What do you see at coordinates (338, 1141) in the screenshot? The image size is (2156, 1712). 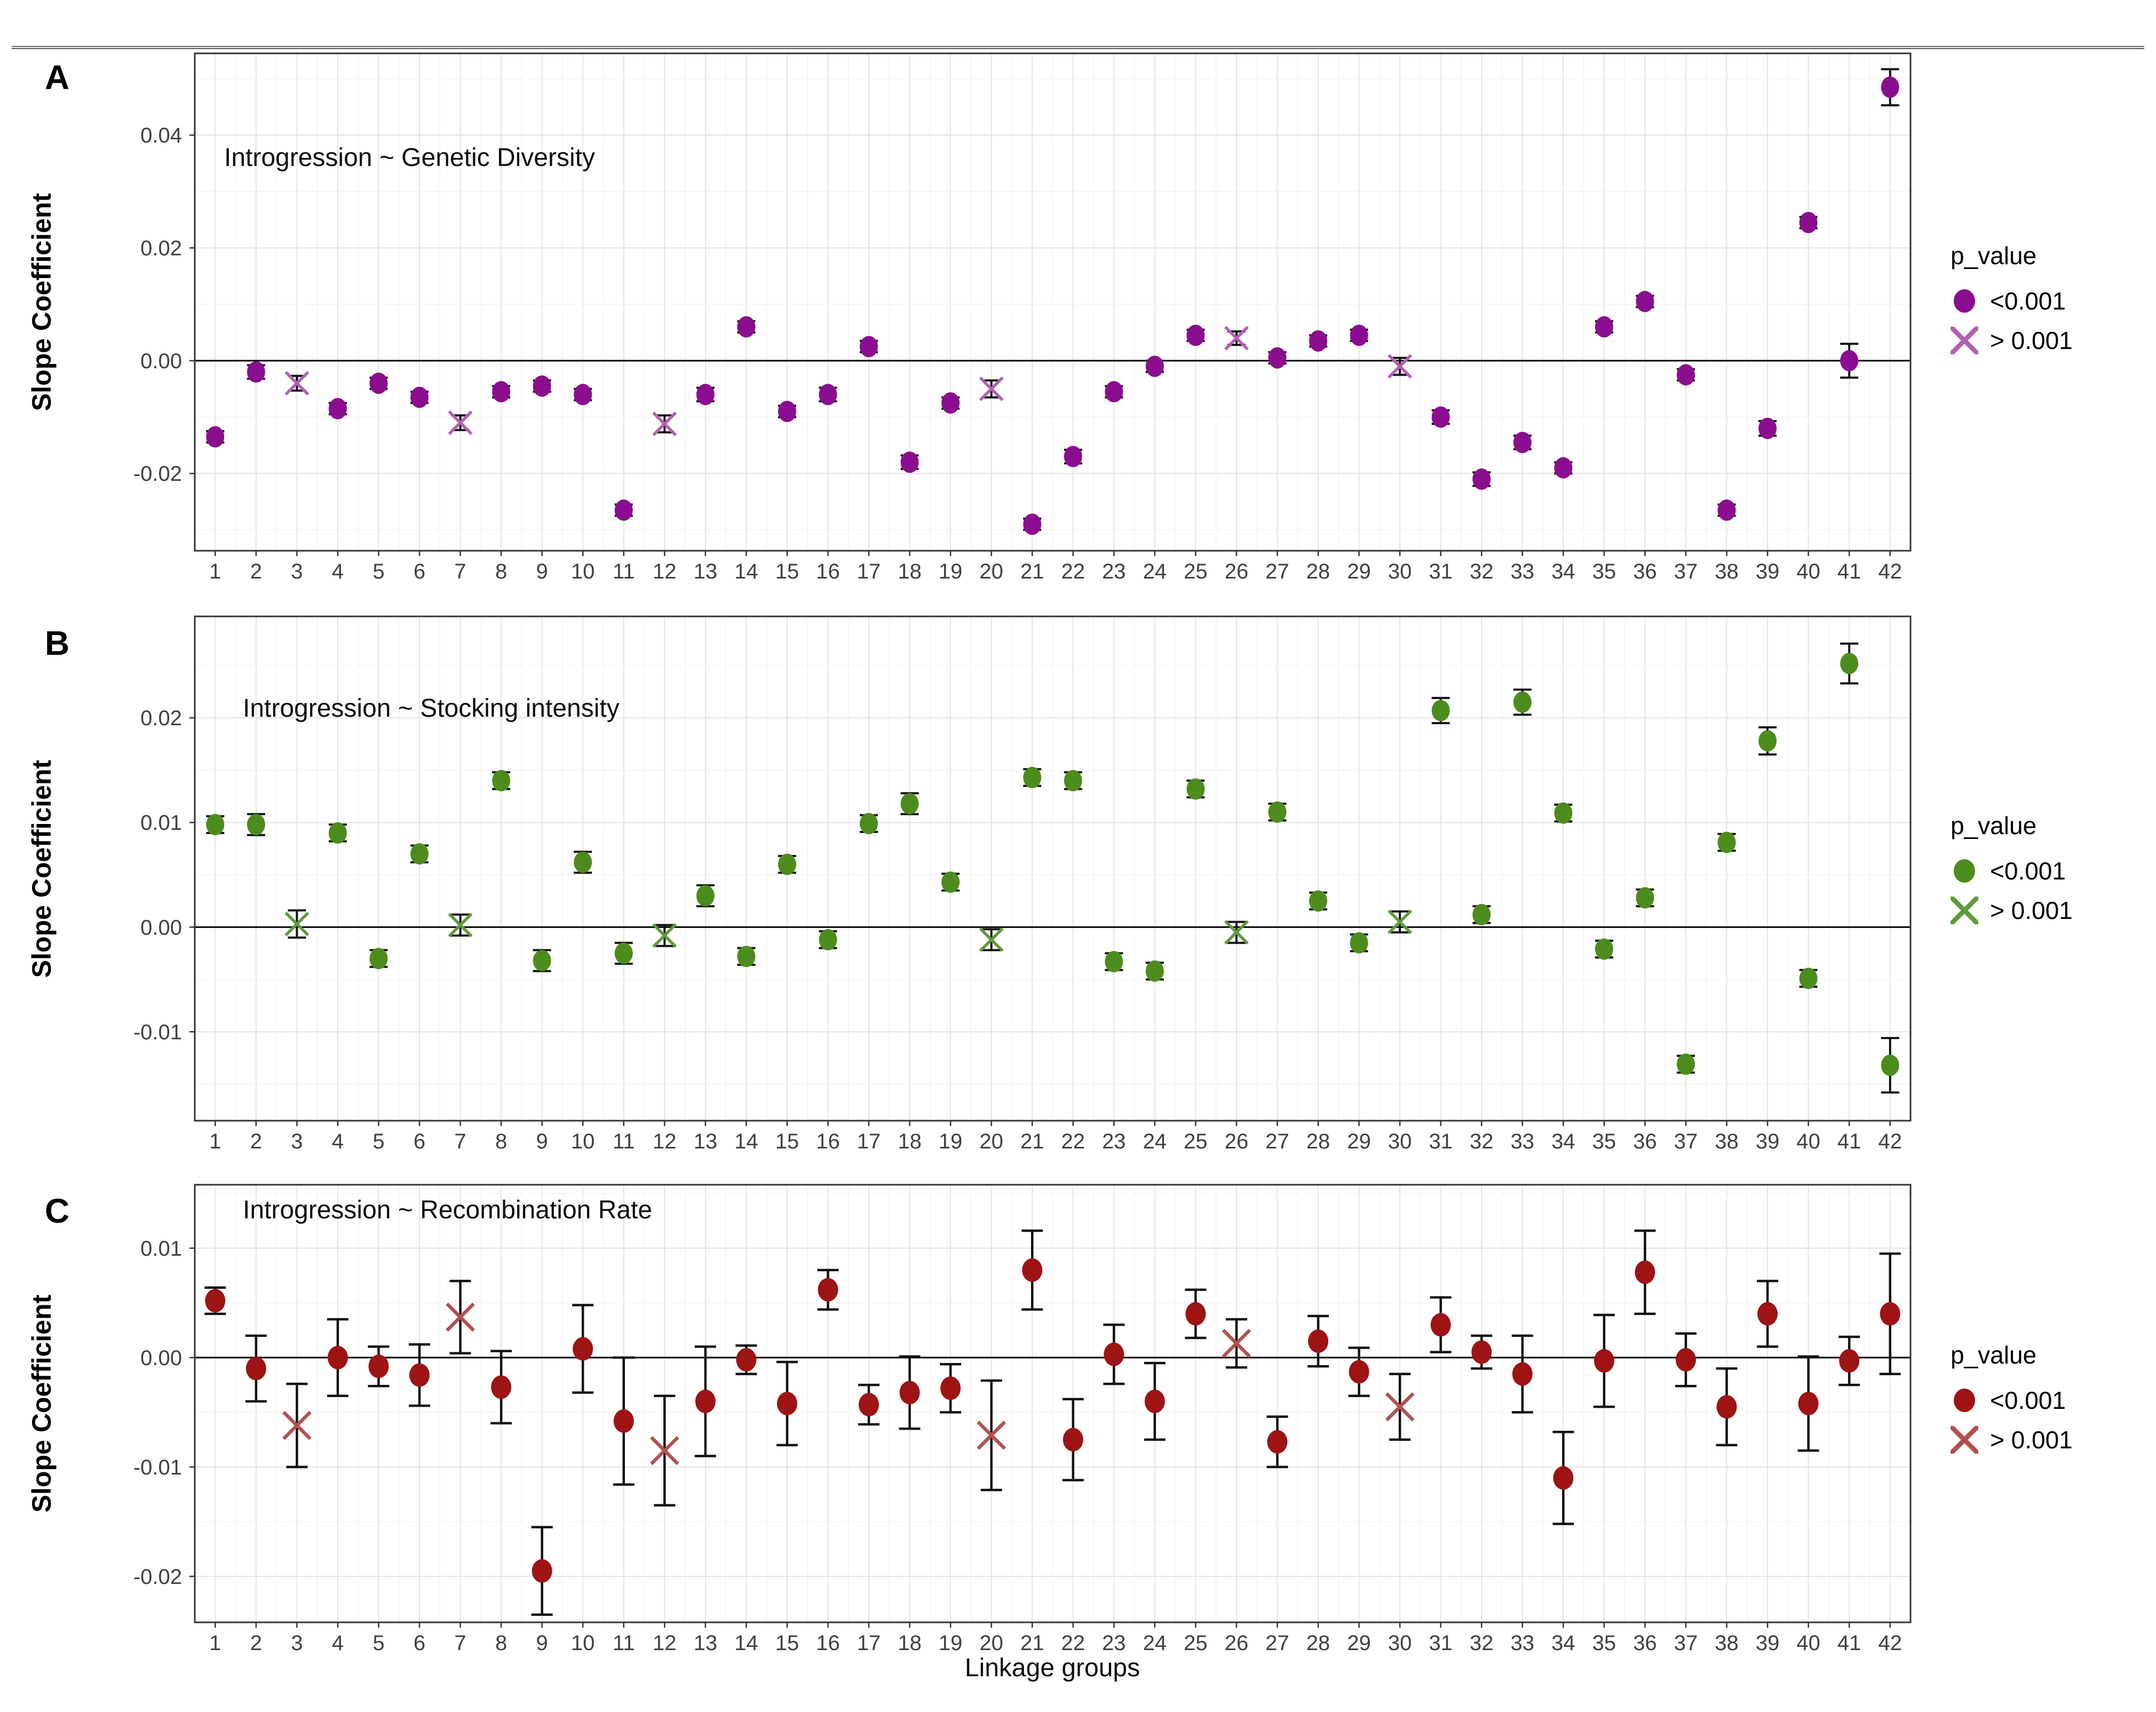 I see `x-tick-label: 4` at bounding box center [338, 1141].